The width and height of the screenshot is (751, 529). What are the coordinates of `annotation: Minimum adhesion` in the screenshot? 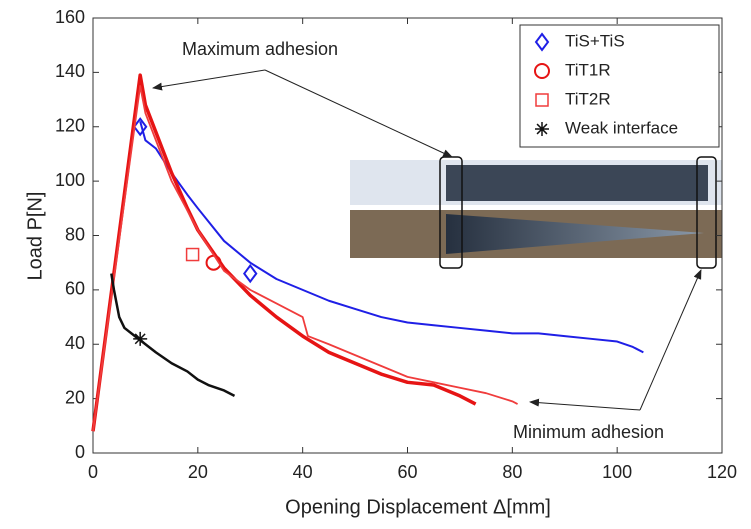 It's located at (588, 432).